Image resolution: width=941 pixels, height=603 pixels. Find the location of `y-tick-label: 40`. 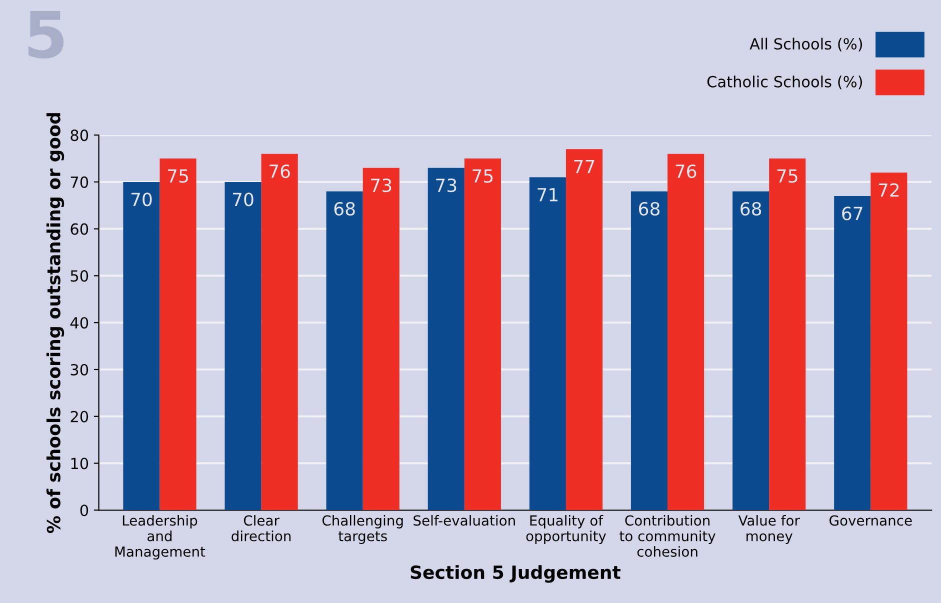

y-tick-label: 40 is located at coordinates (79, 323).